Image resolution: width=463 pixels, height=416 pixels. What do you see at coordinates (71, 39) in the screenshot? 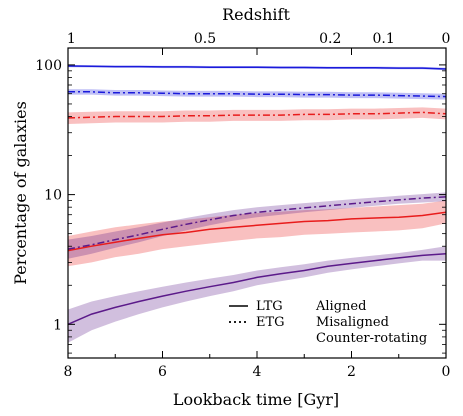
I see `top-tick-label-0: 1` at bounding box center [71, 39].